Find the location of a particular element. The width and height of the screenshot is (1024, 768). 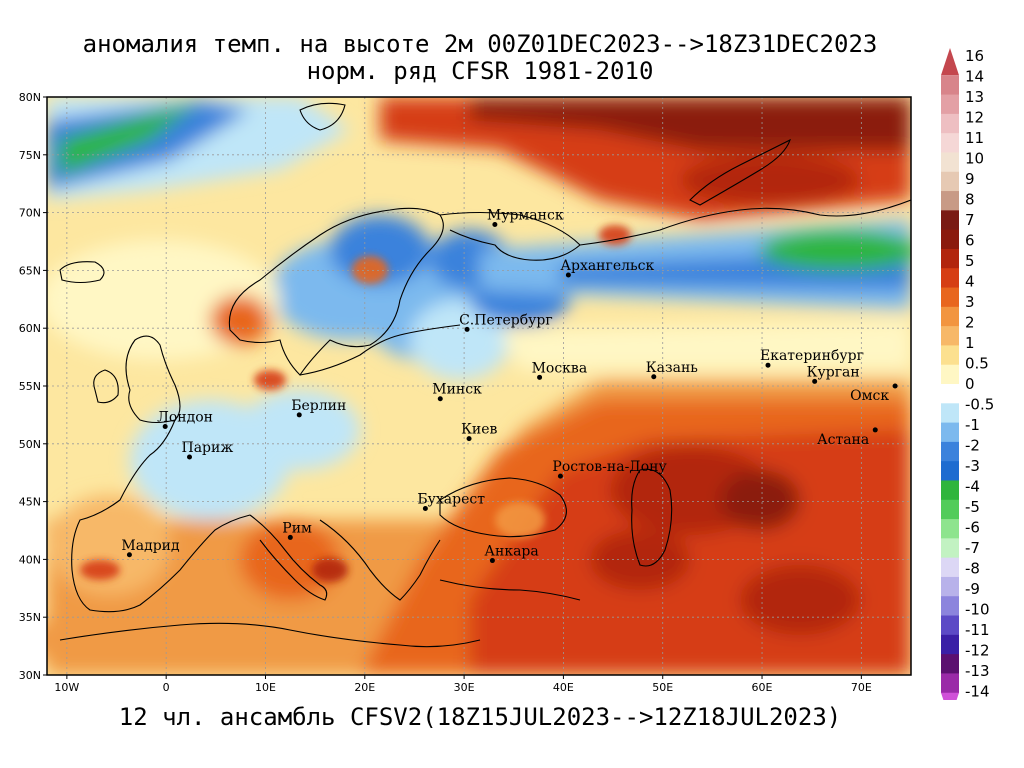

colorbar-label: 14 is located at coordinates (974, 77).